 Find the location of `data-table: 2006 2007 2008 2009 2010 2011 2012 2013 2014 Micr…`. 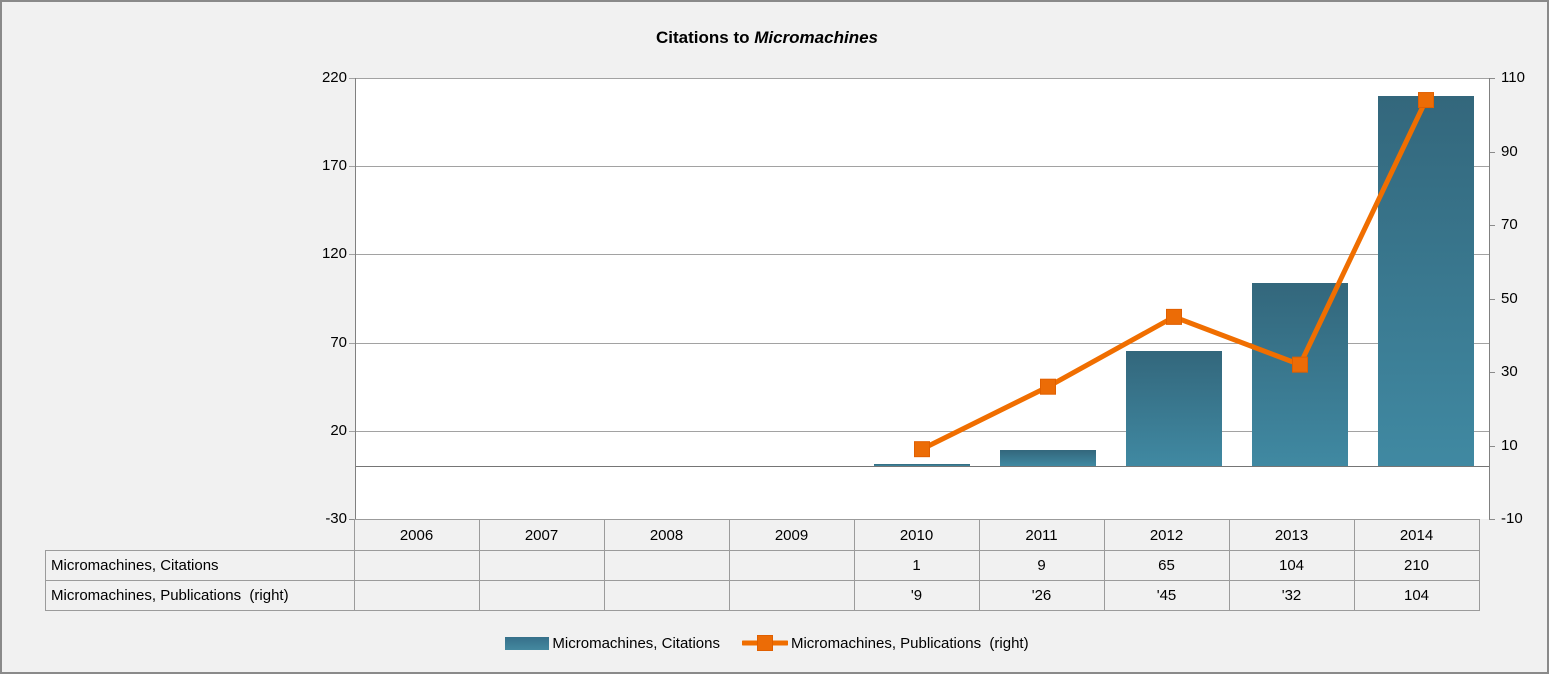

data-table: 2006 2007 2008 2009 2010 2011 2012 2013 2014 Micr… is located at coordinates (762, 565).